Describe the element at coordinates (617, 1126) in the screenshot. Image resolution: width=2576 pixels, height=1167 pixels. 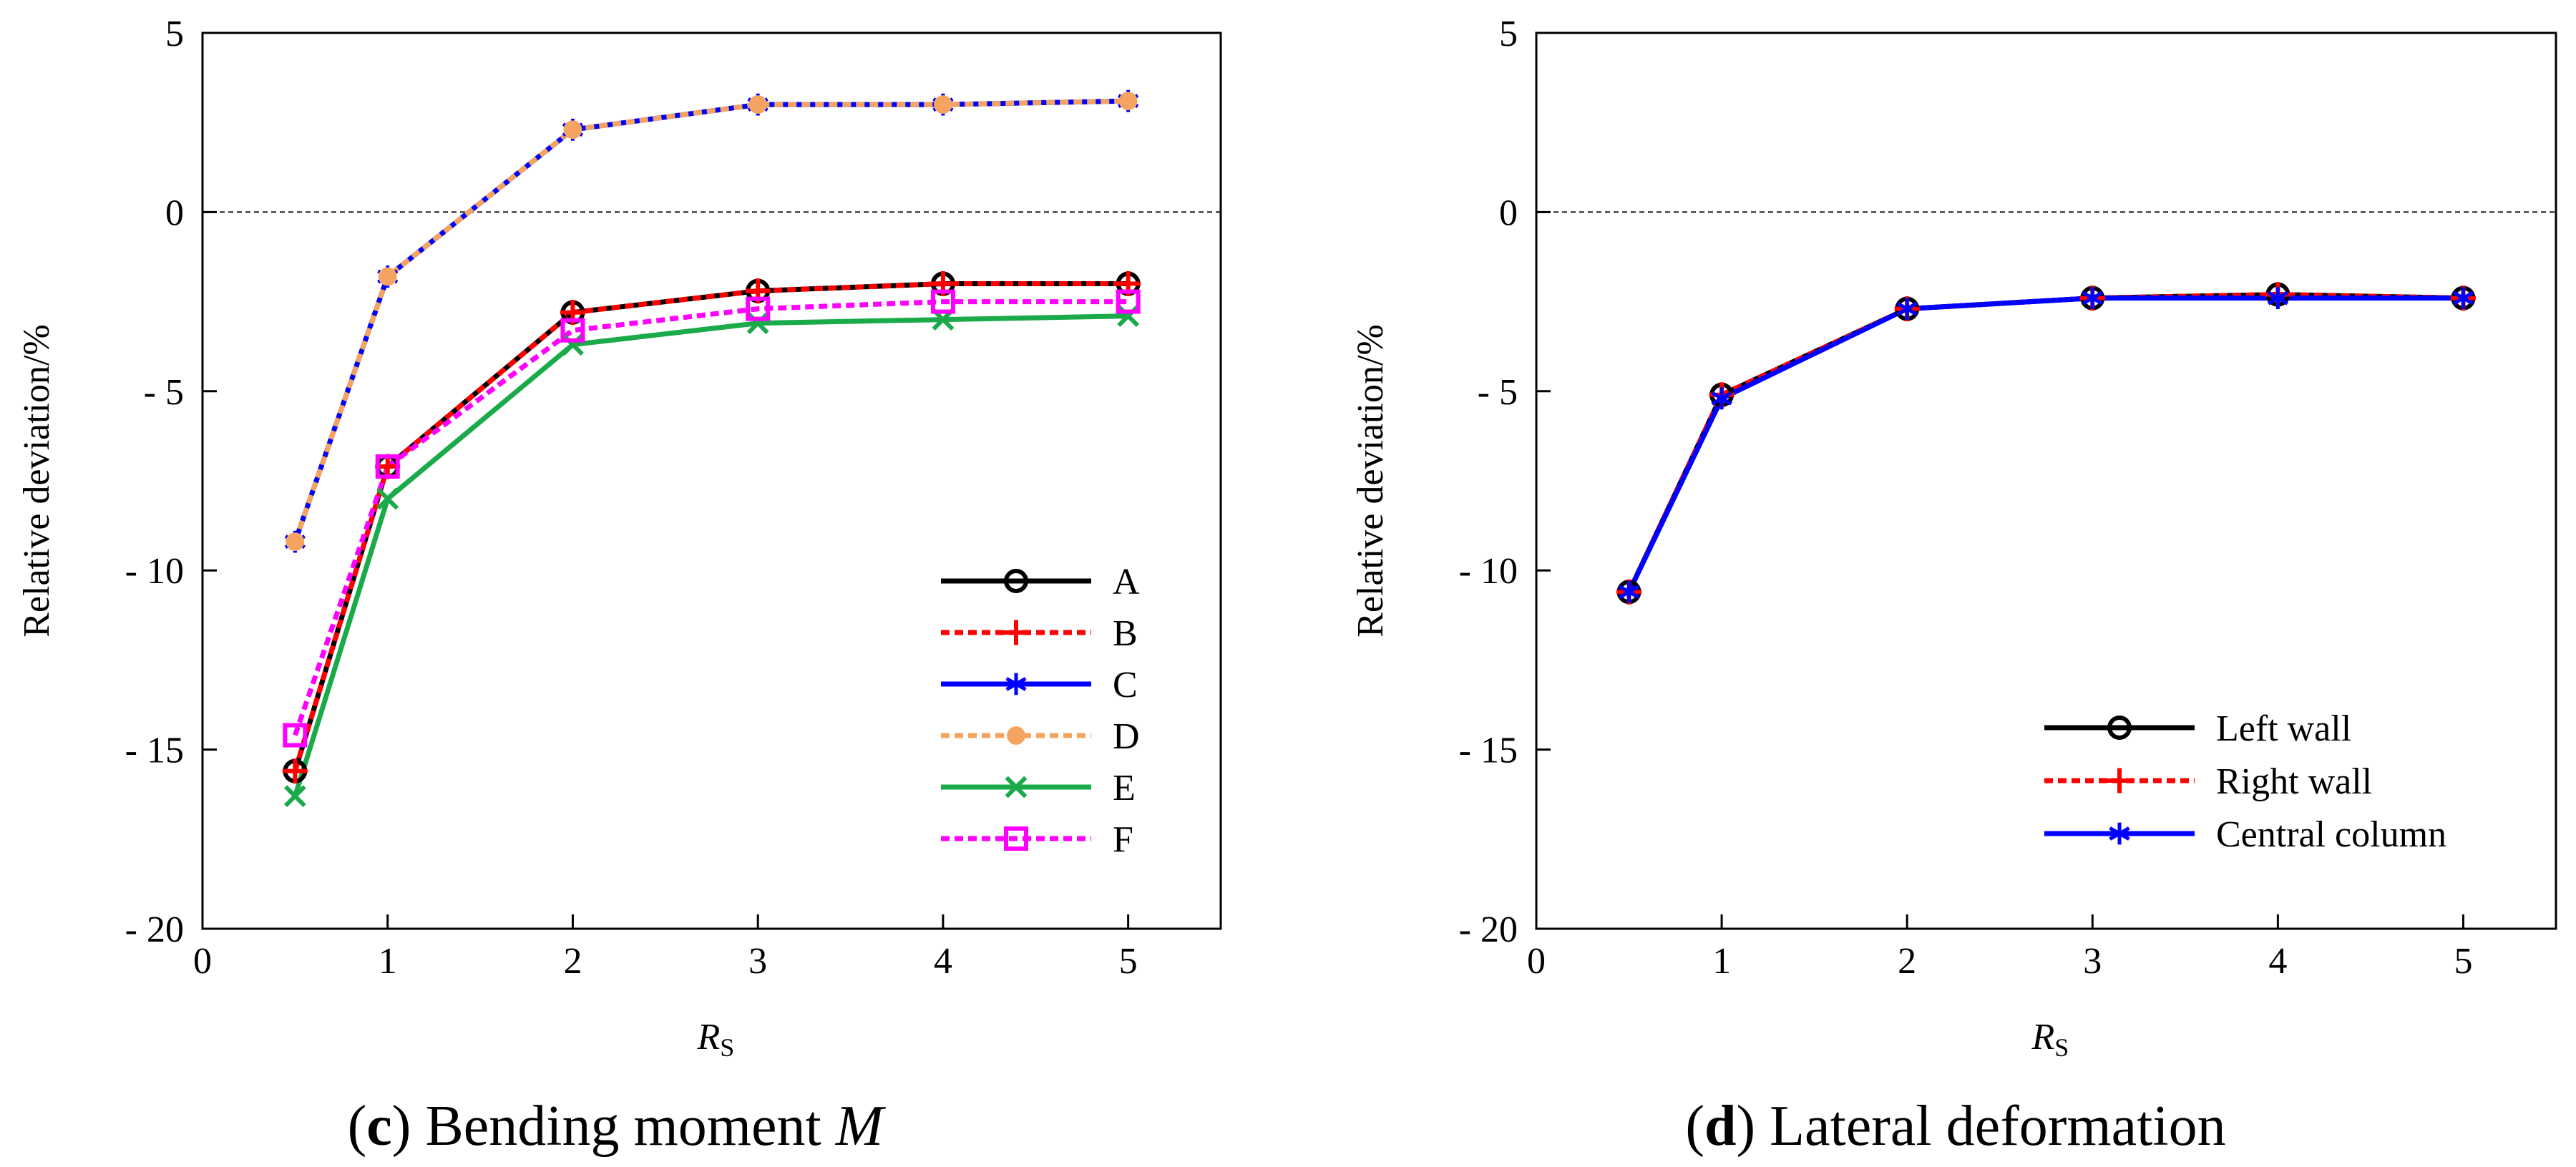
I see `panel-caption: (c) Bending moment M` at that location.